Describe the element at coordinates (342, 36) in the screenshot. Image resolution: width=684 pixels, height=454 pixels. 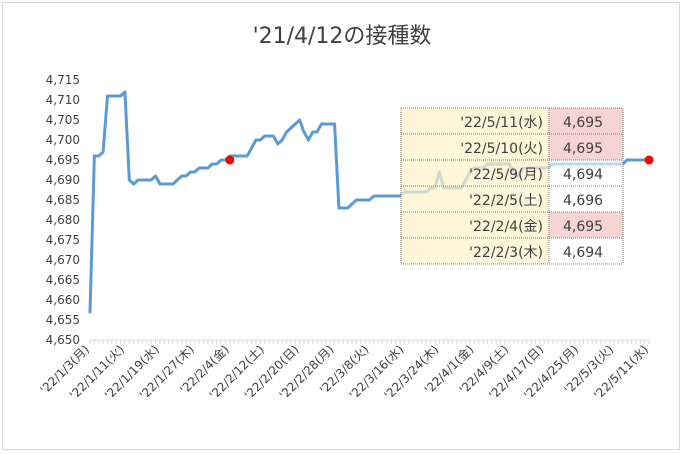
I see `chart-title: '21/4/12の接種数` at that location.